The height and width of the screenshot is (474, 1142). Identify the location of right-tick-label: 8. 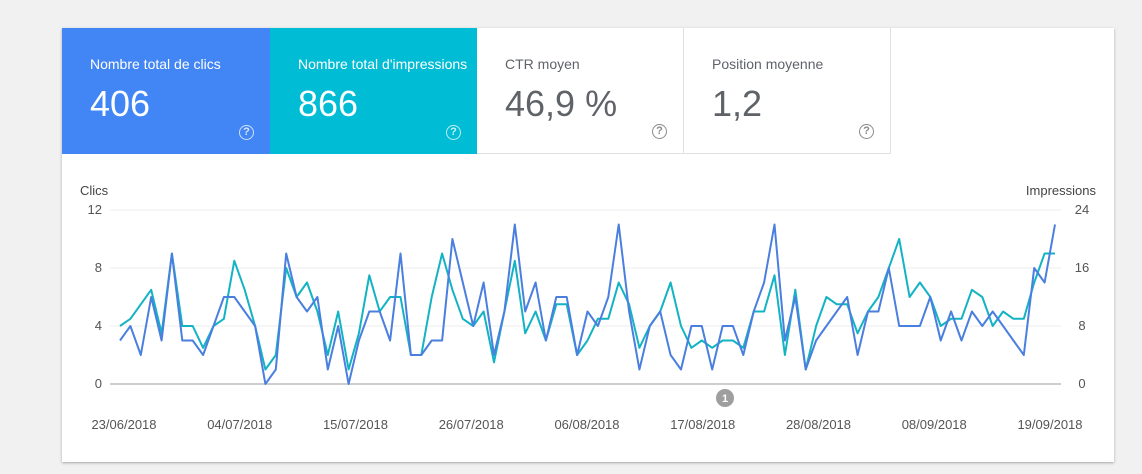
(1081, 325).